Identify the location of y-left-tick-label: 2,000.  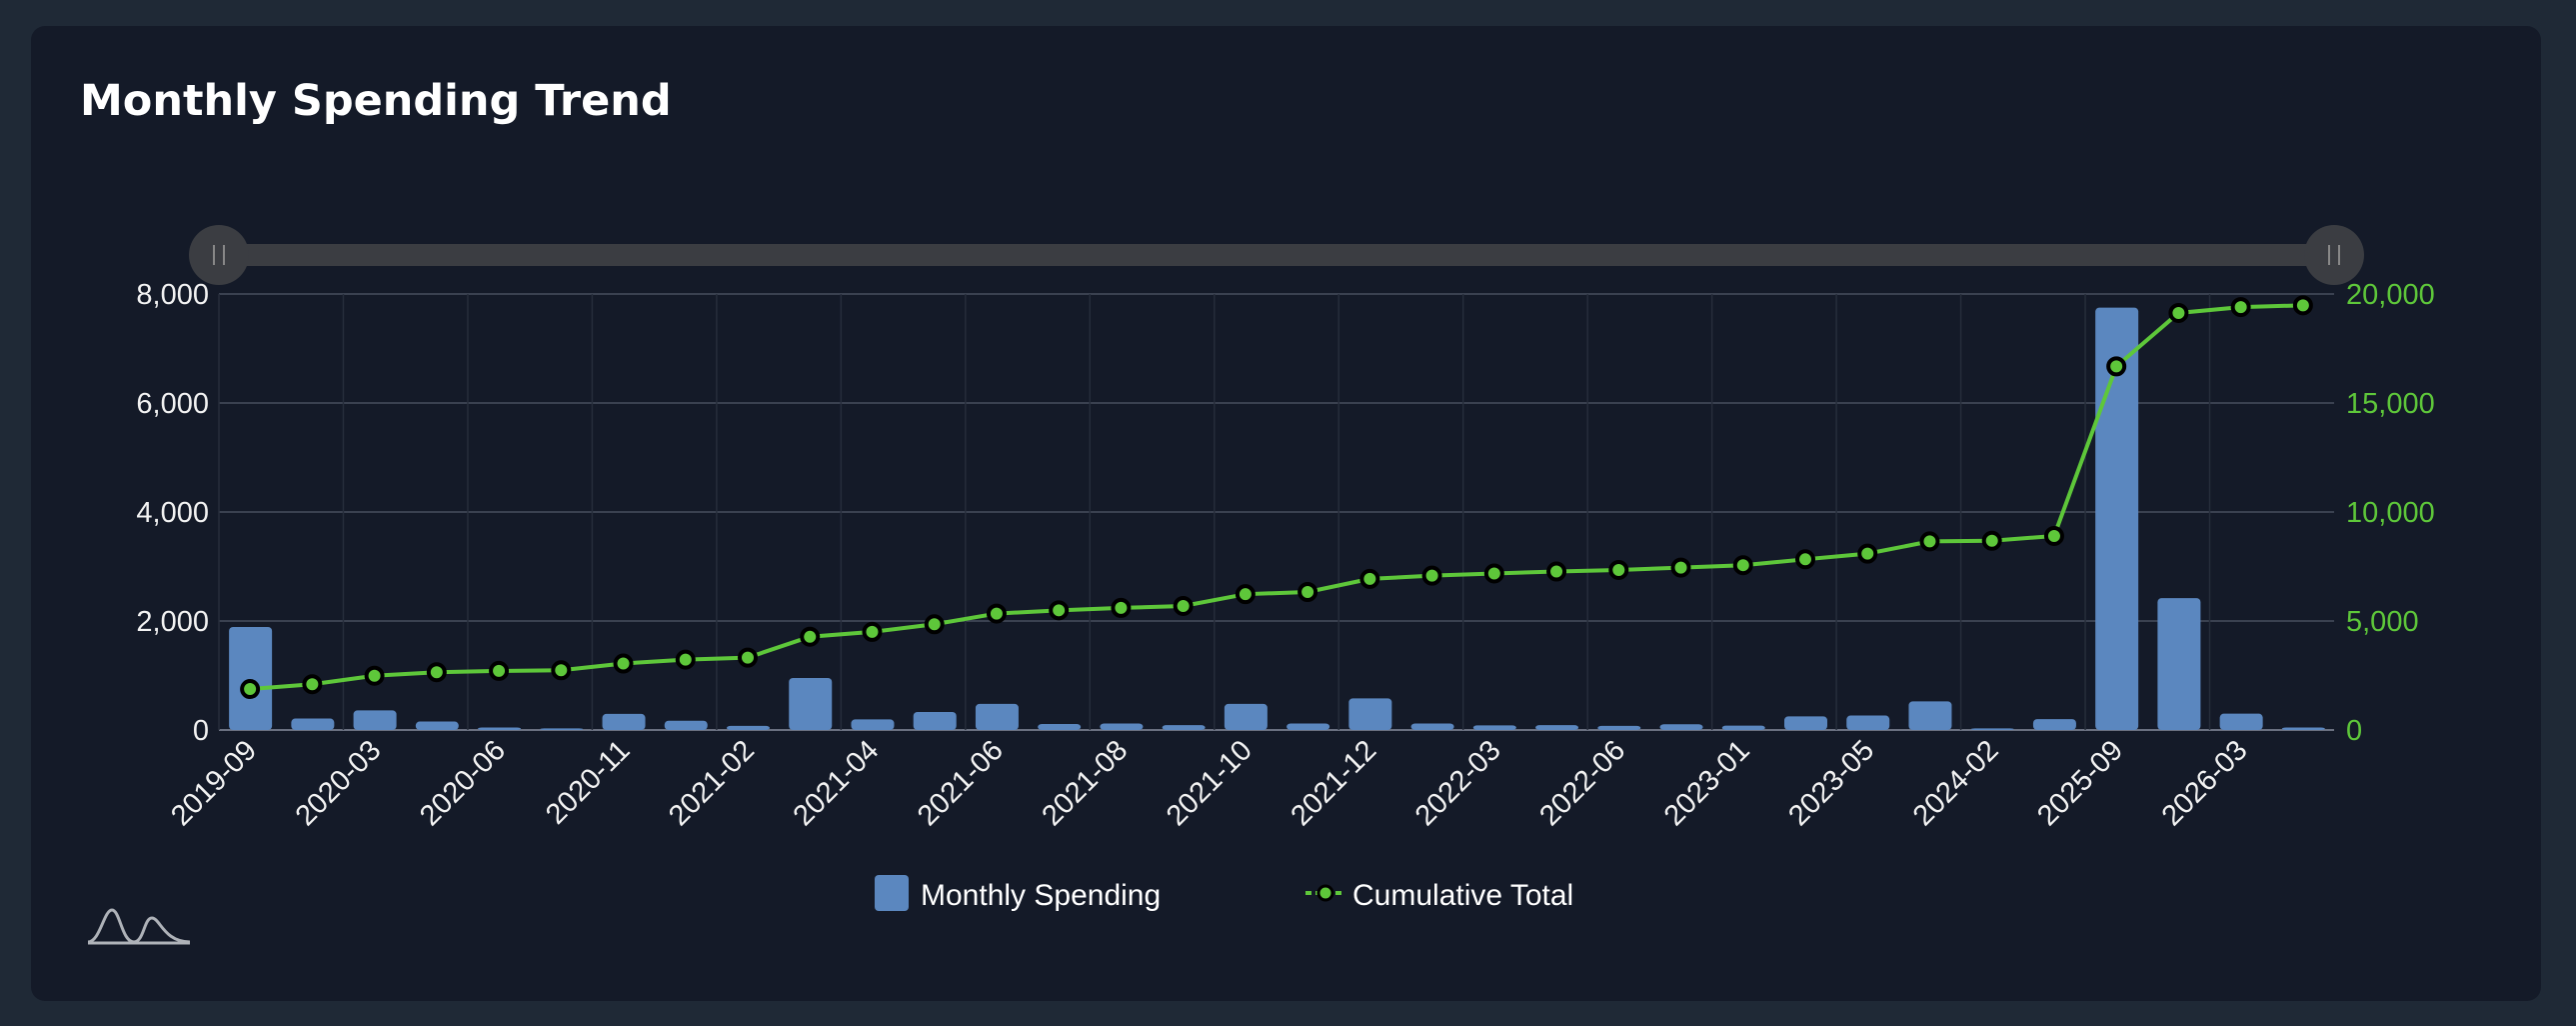
(172, 622).